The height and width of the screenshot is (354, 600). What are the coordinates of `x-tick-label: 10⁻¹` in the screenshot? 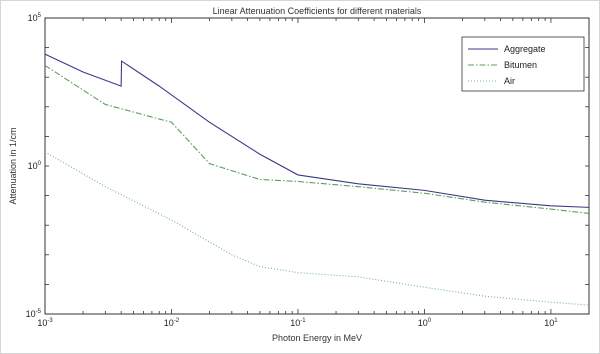 It's located at (298, 323).